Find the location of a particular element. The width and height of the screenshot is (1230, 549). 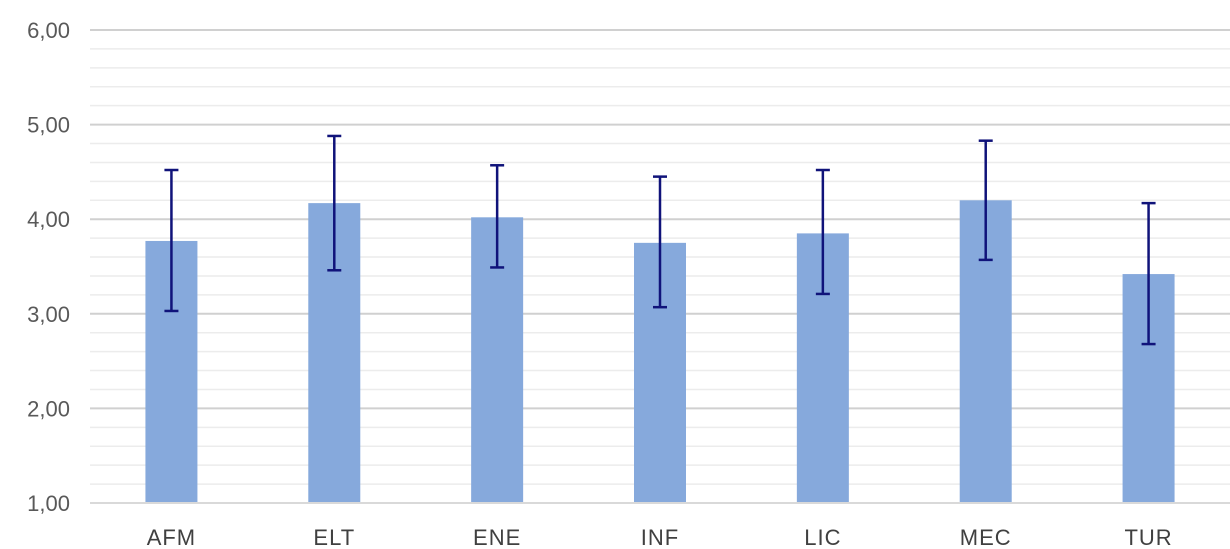

x-tick-labels: AFM ELT ENE INF LIC MEC TUR is located at coordinates (660, 537).